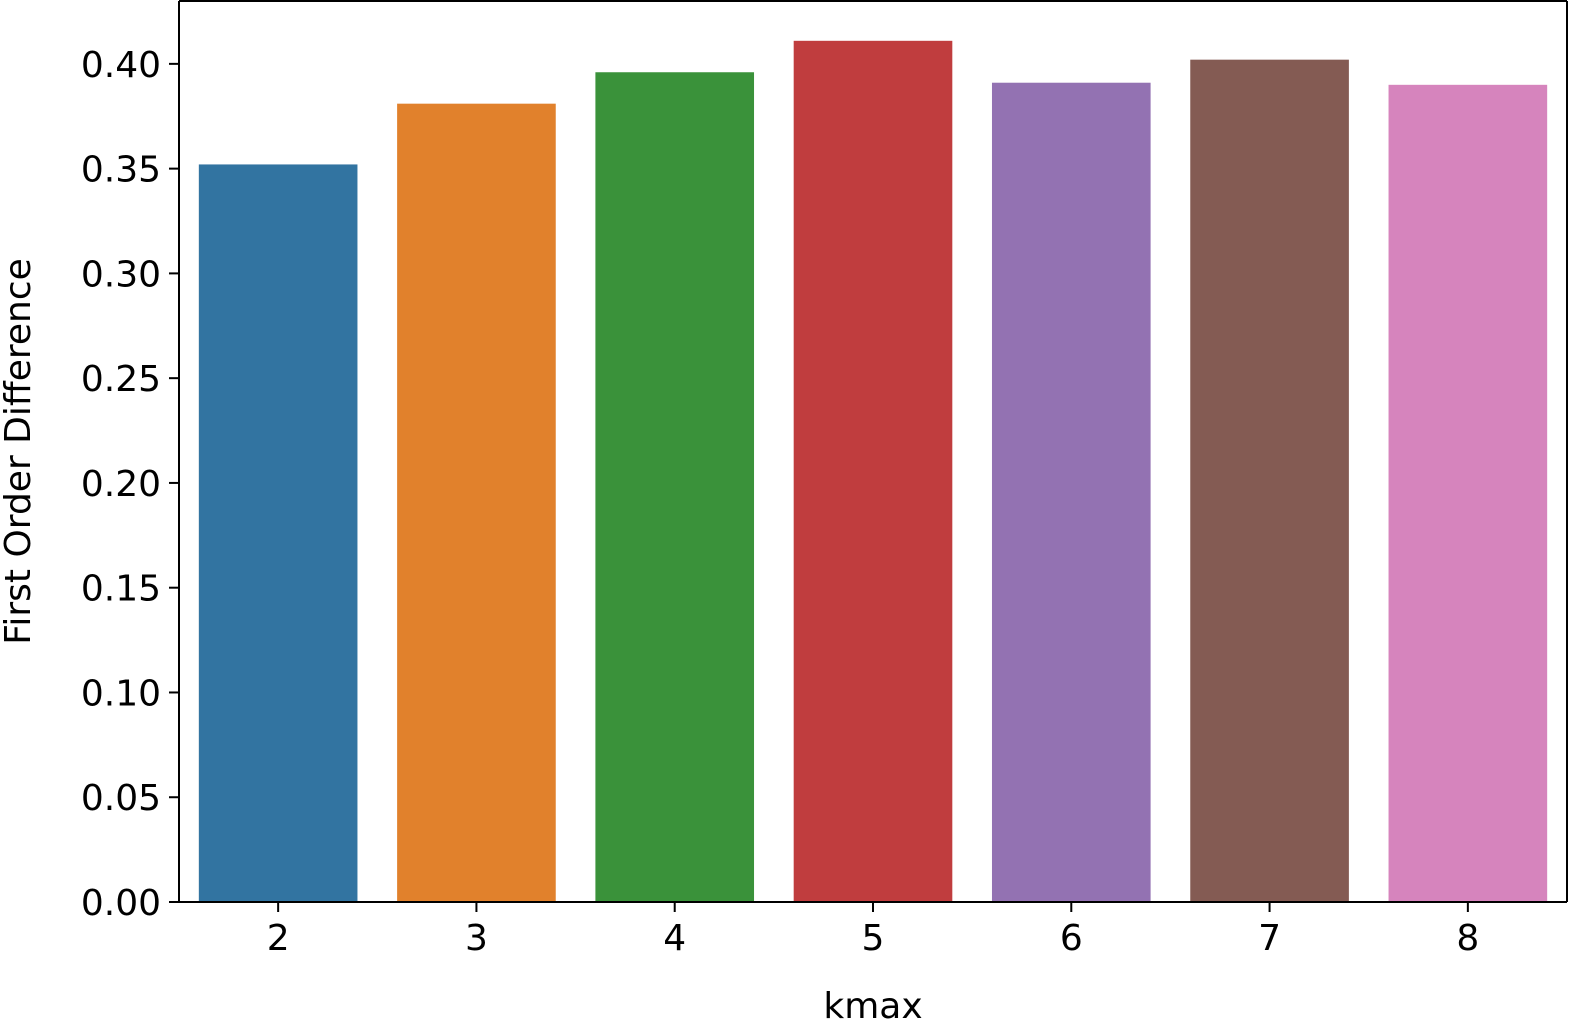 The width and height of the screenshot is (1573, 1031). What do you see at coordinates (121, 903) in the screenshot?
I see `y-tick-label: 0.00` at bounding box center [121, 903].